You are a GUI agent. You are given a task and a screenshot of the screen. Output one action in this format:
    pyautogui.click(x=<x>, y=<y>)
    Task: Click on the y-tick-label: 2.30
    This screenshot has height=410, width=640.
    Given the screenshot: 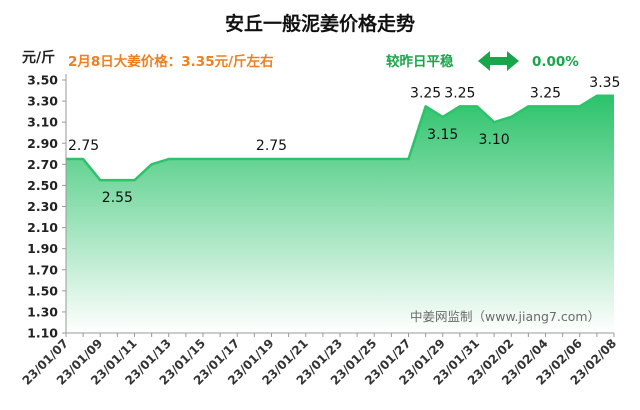 What is the action you would take?
    pyautogui.click(x=42, y=206)
    